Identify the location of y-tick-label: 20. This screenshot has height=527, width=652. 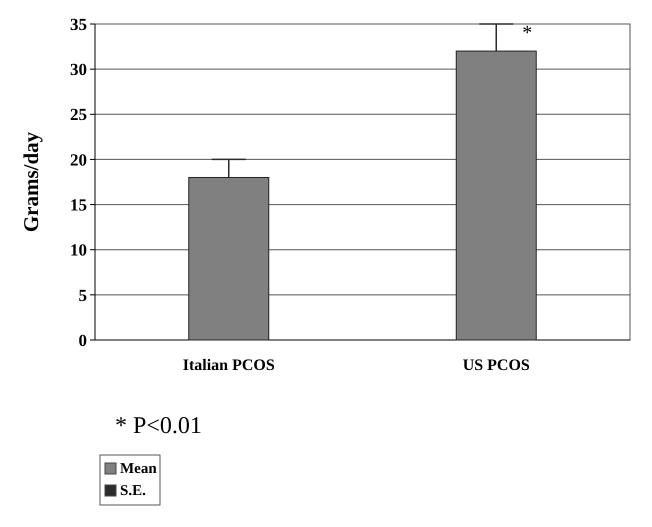
(78, 160).